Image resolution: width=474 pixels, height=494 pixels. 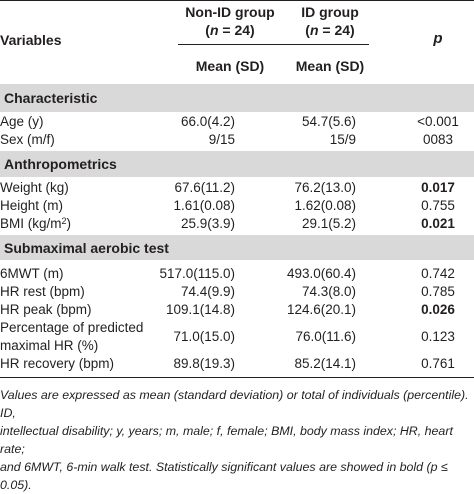 What do you see at coordinates (325, 336) in the screenshot?
I see `row-value-id: 76.0(11.6)` at bounding box center [325, 336].